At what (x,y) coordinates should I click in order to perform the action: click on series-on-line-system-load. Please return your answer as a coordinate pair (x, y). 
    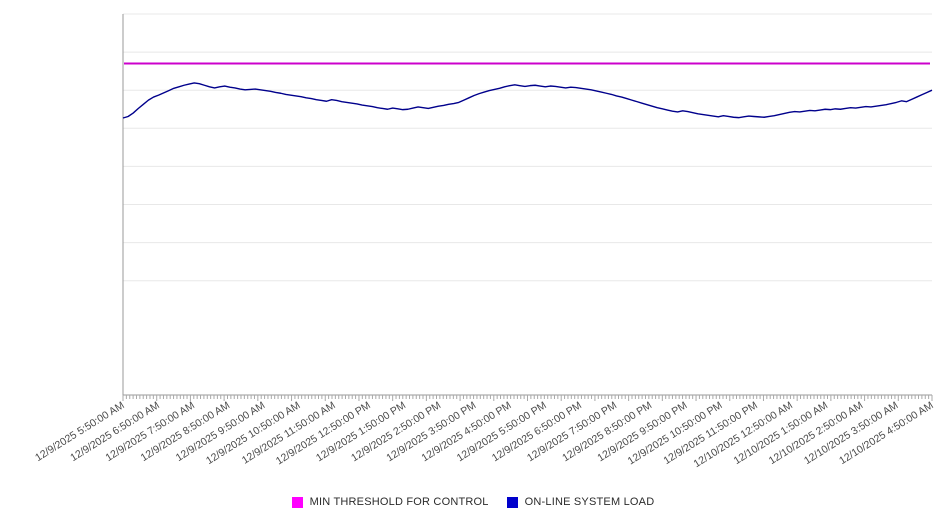
    Looking at the image, I should click on (527, 100).